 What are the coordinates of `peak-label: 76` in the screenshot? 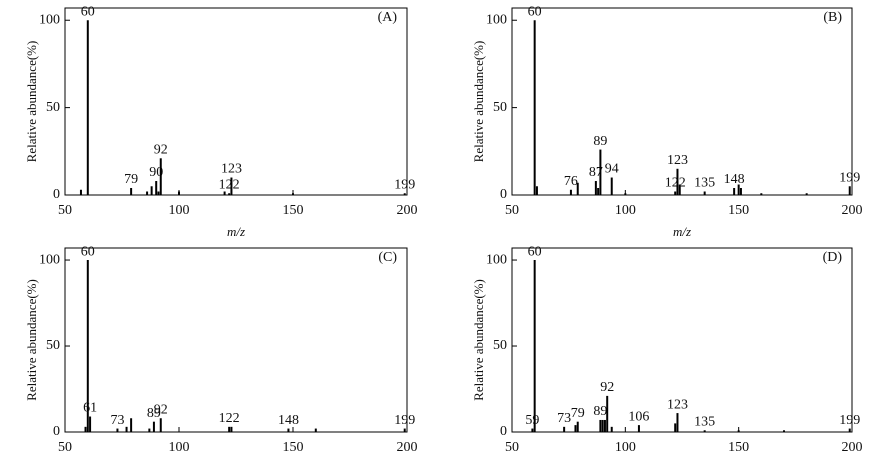 It's located at (571, 181).